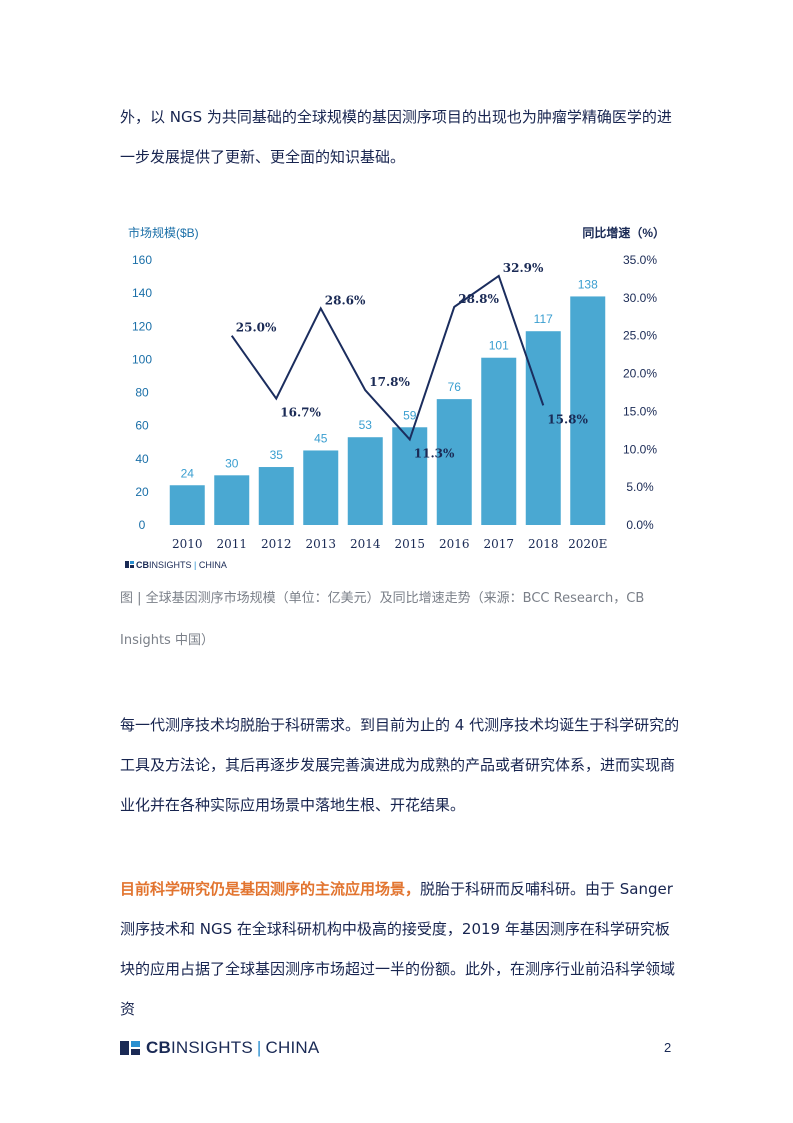 The image size is (793, 1123). What do you see at coordinates (455, 387) in the screenshot?
I see `bar-value-label: 76` at bounding box center [455, 387].